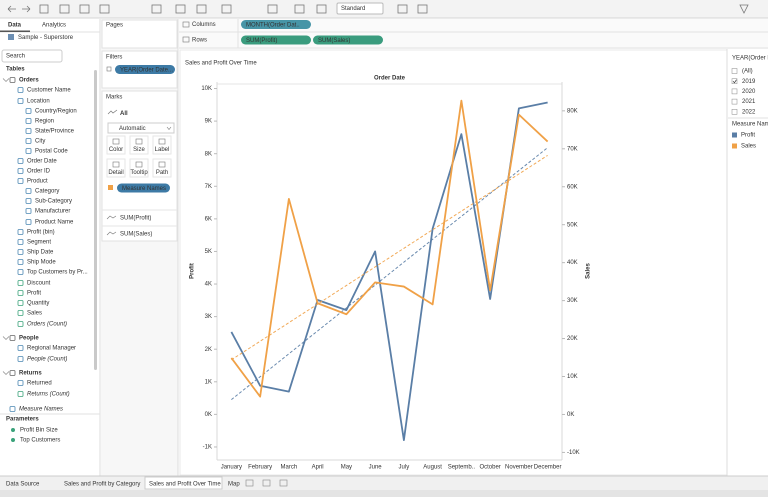  What do you see at coordinates (11, 37) in the screenshot?
I see `datasource-icon` at bounding box center [11, 37].